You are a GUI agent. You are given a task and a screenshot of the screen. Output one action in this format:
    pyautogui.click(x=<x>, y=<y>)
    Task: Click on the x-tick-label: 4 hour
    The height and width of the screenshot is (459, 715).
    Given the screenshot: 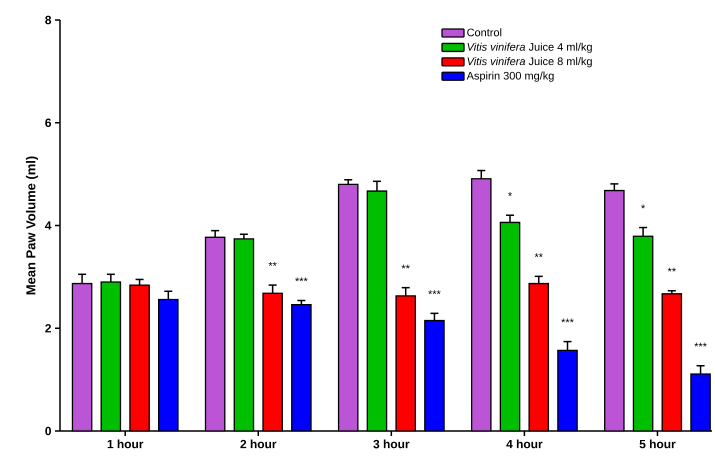 What is the action you would take?
    pyautogui.click(x=524, y=444)
    